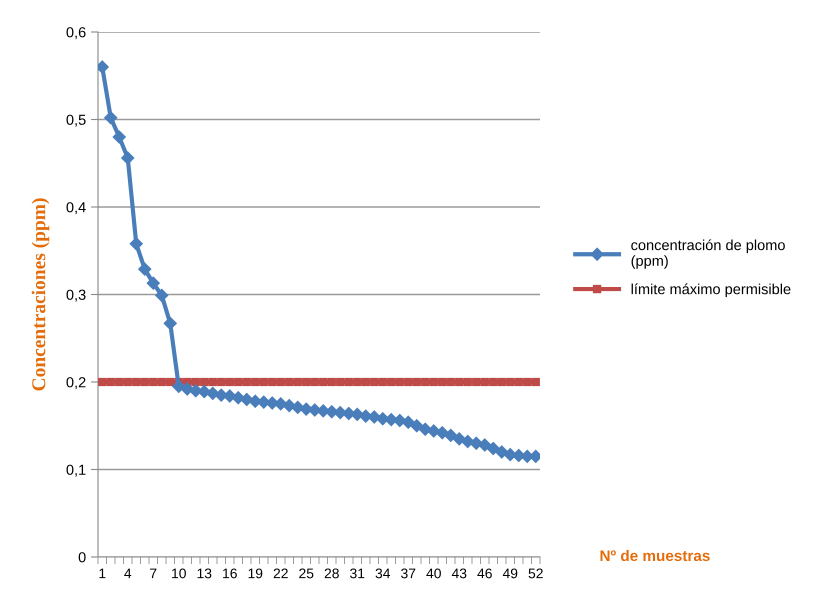 This screenshot has height=603, width=839. What do you see at coordinates (153, 573) in the screenshot?
I see `x-tick-label: 7` at bounding box center [153, 573].